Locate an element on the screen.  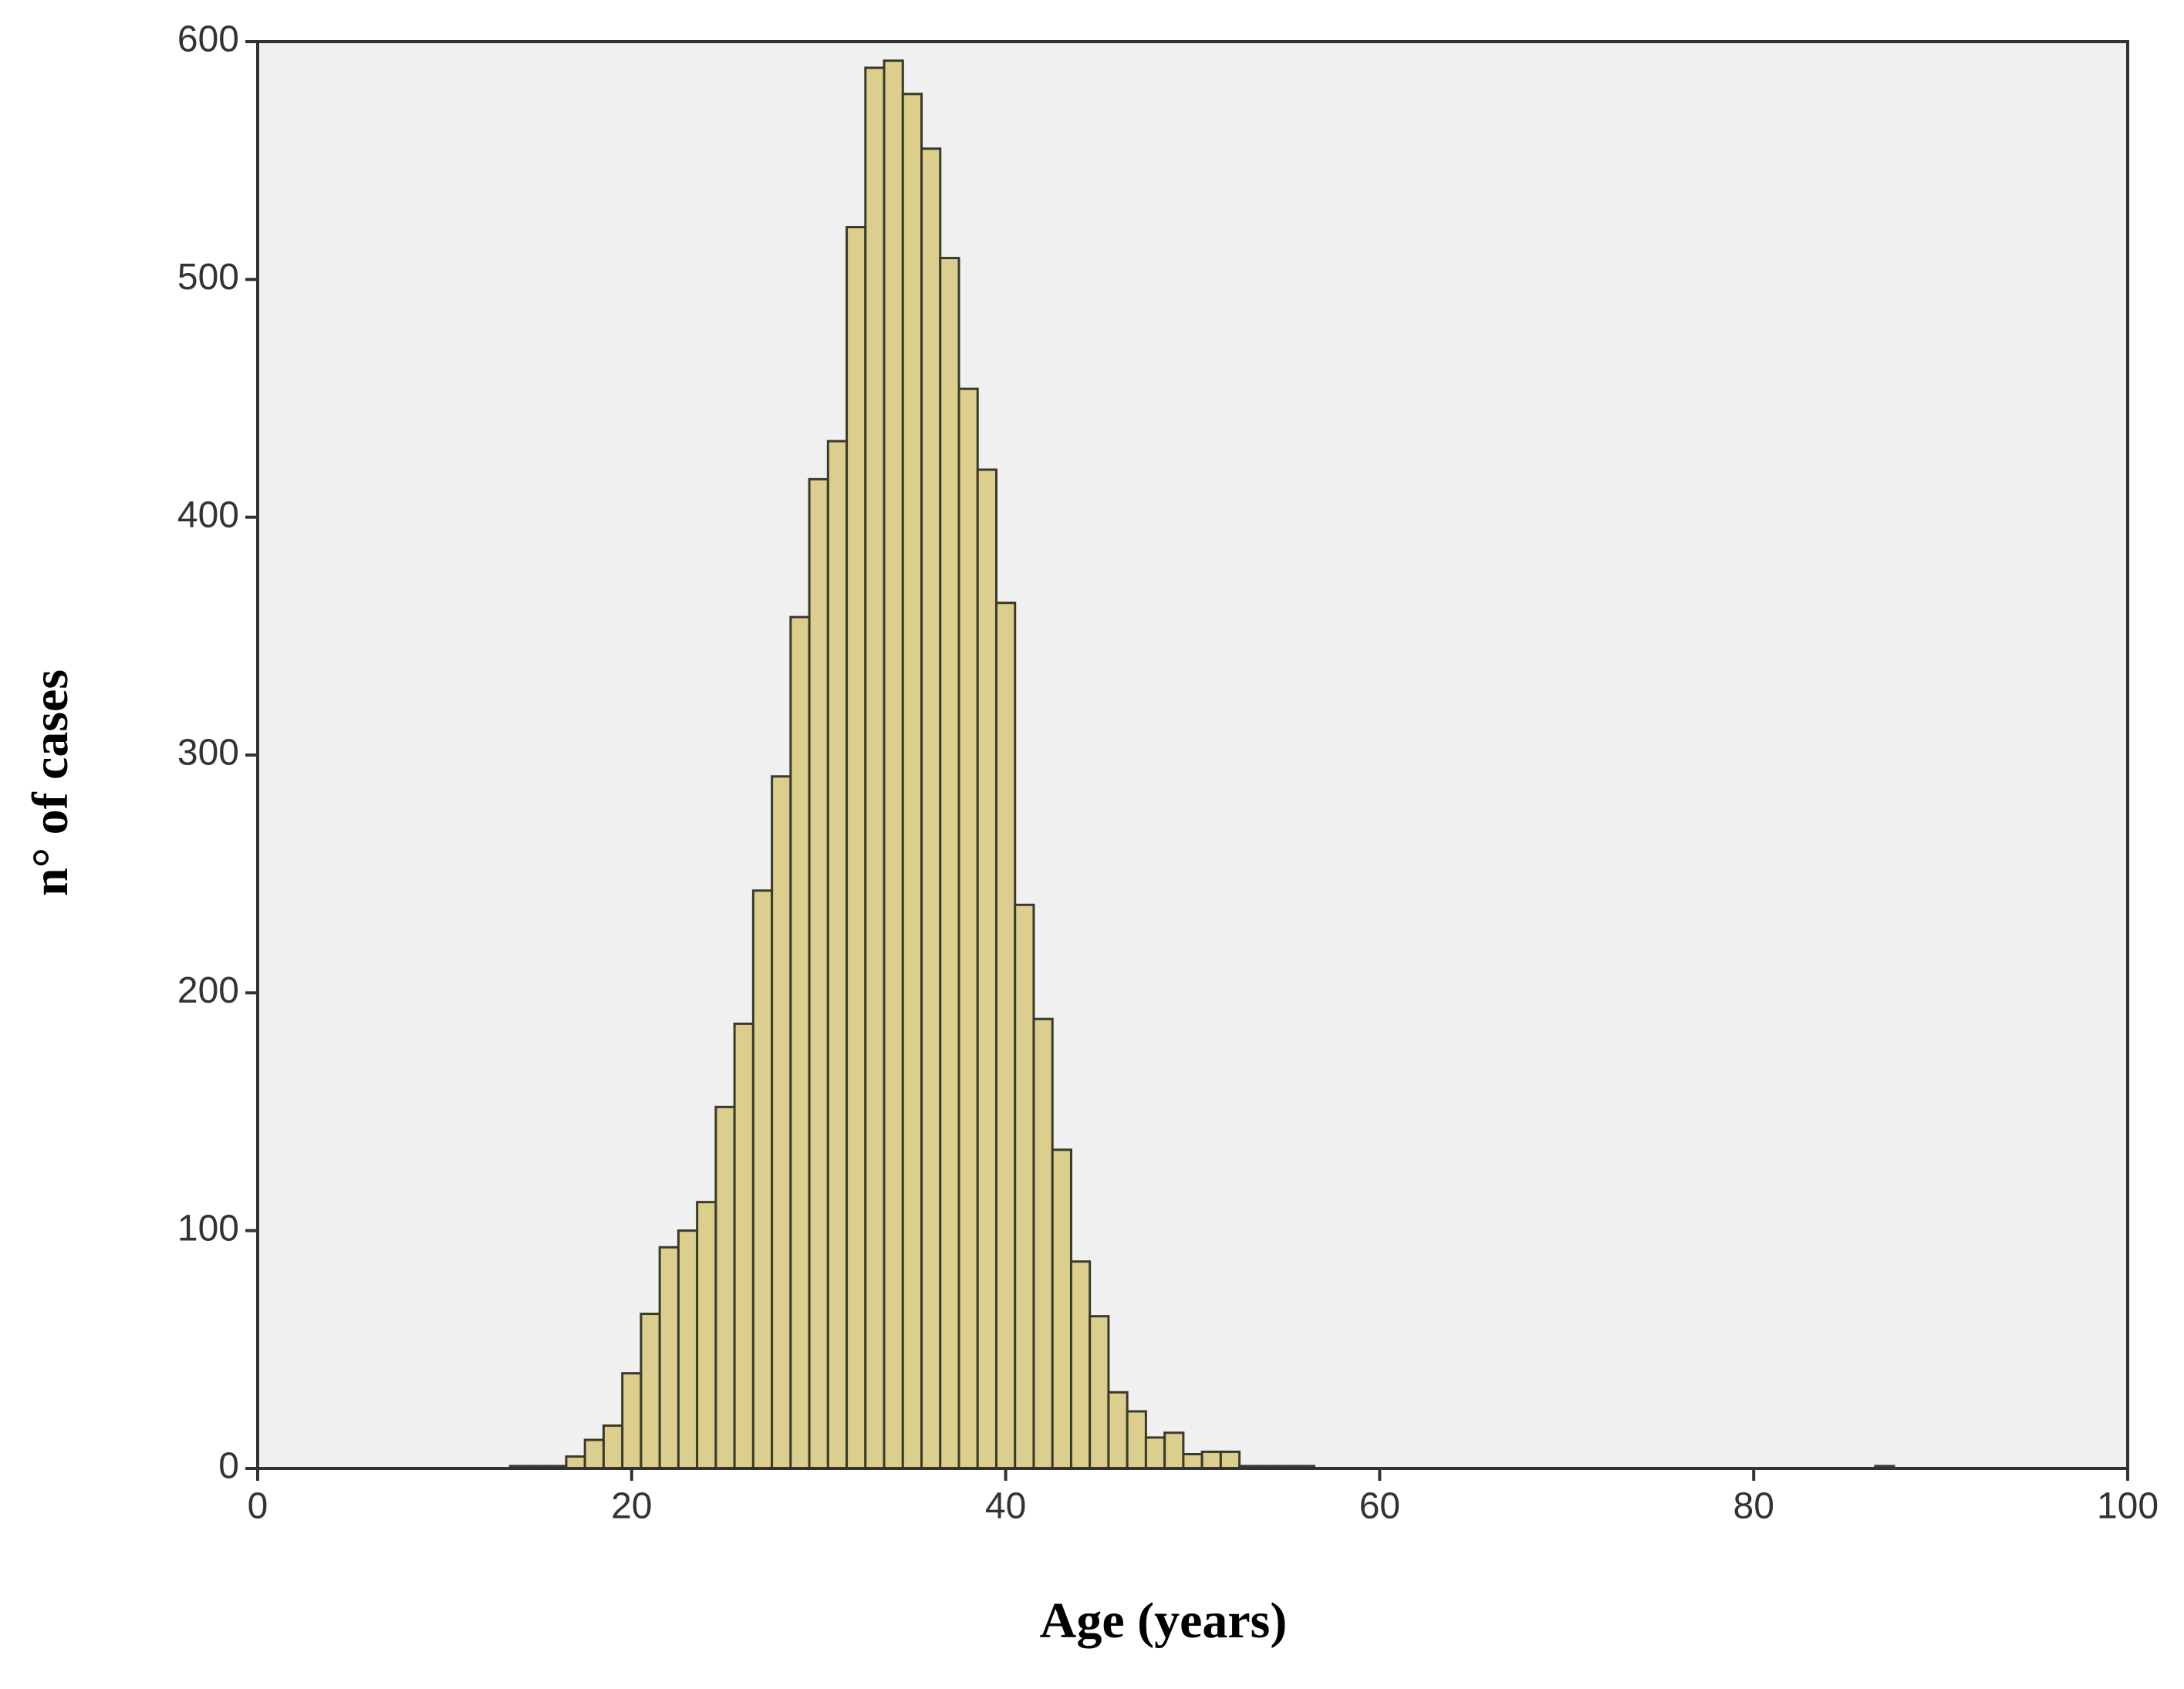
y-tick-label: 500 is located at coordinates (208, 277).